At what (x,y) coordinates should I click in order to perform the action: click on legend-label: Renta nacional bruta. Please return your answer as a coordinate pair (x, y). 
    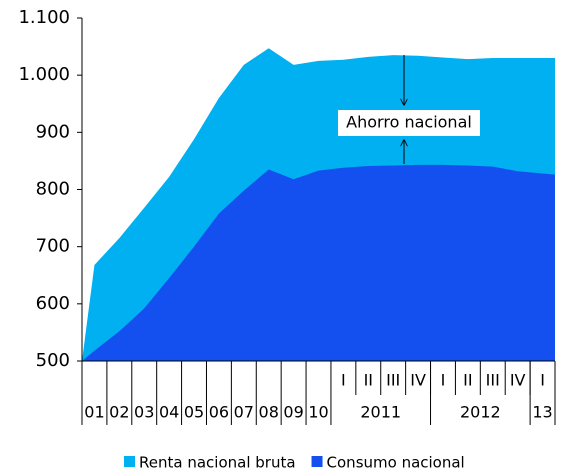
    Looking at the image, I should click on (217, 463).